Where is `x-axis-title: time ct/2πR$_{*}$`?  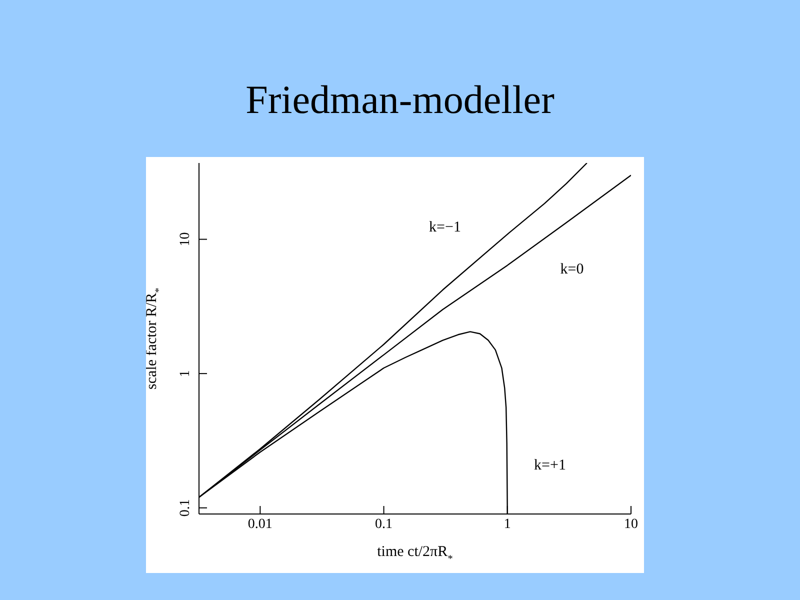
x-axis-title: time ct/2πR$_{*}$ is located at coordinates (415, 554).